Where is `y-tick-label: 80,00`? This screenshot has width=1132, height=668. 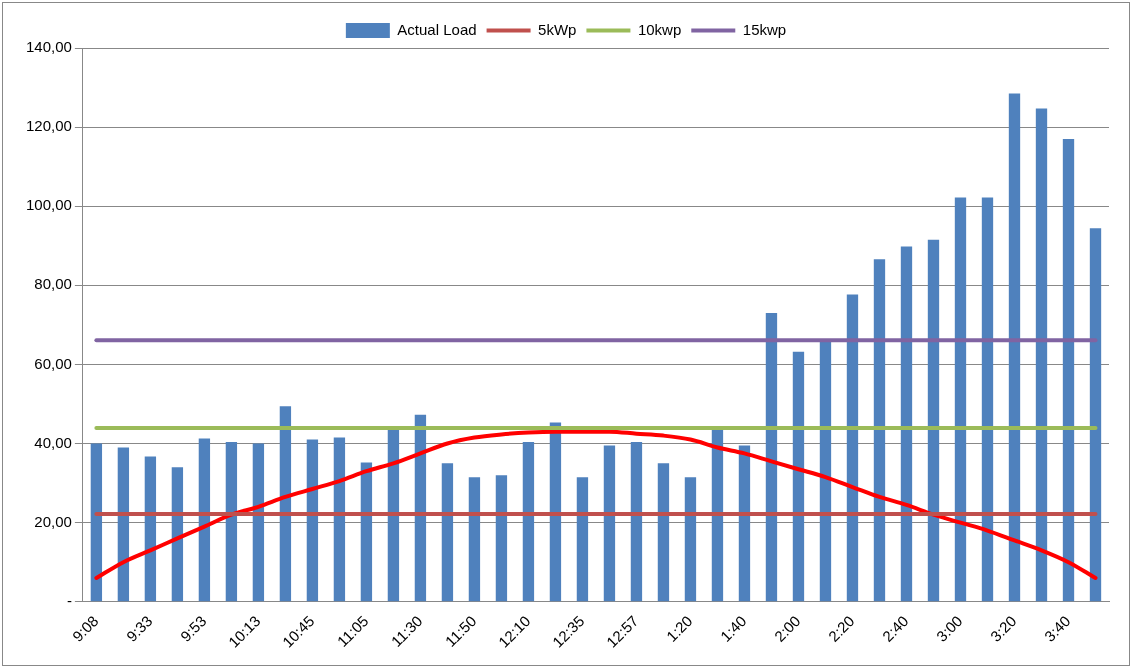 y-tick-label: 80,00 is located at coordinates (53, 284).